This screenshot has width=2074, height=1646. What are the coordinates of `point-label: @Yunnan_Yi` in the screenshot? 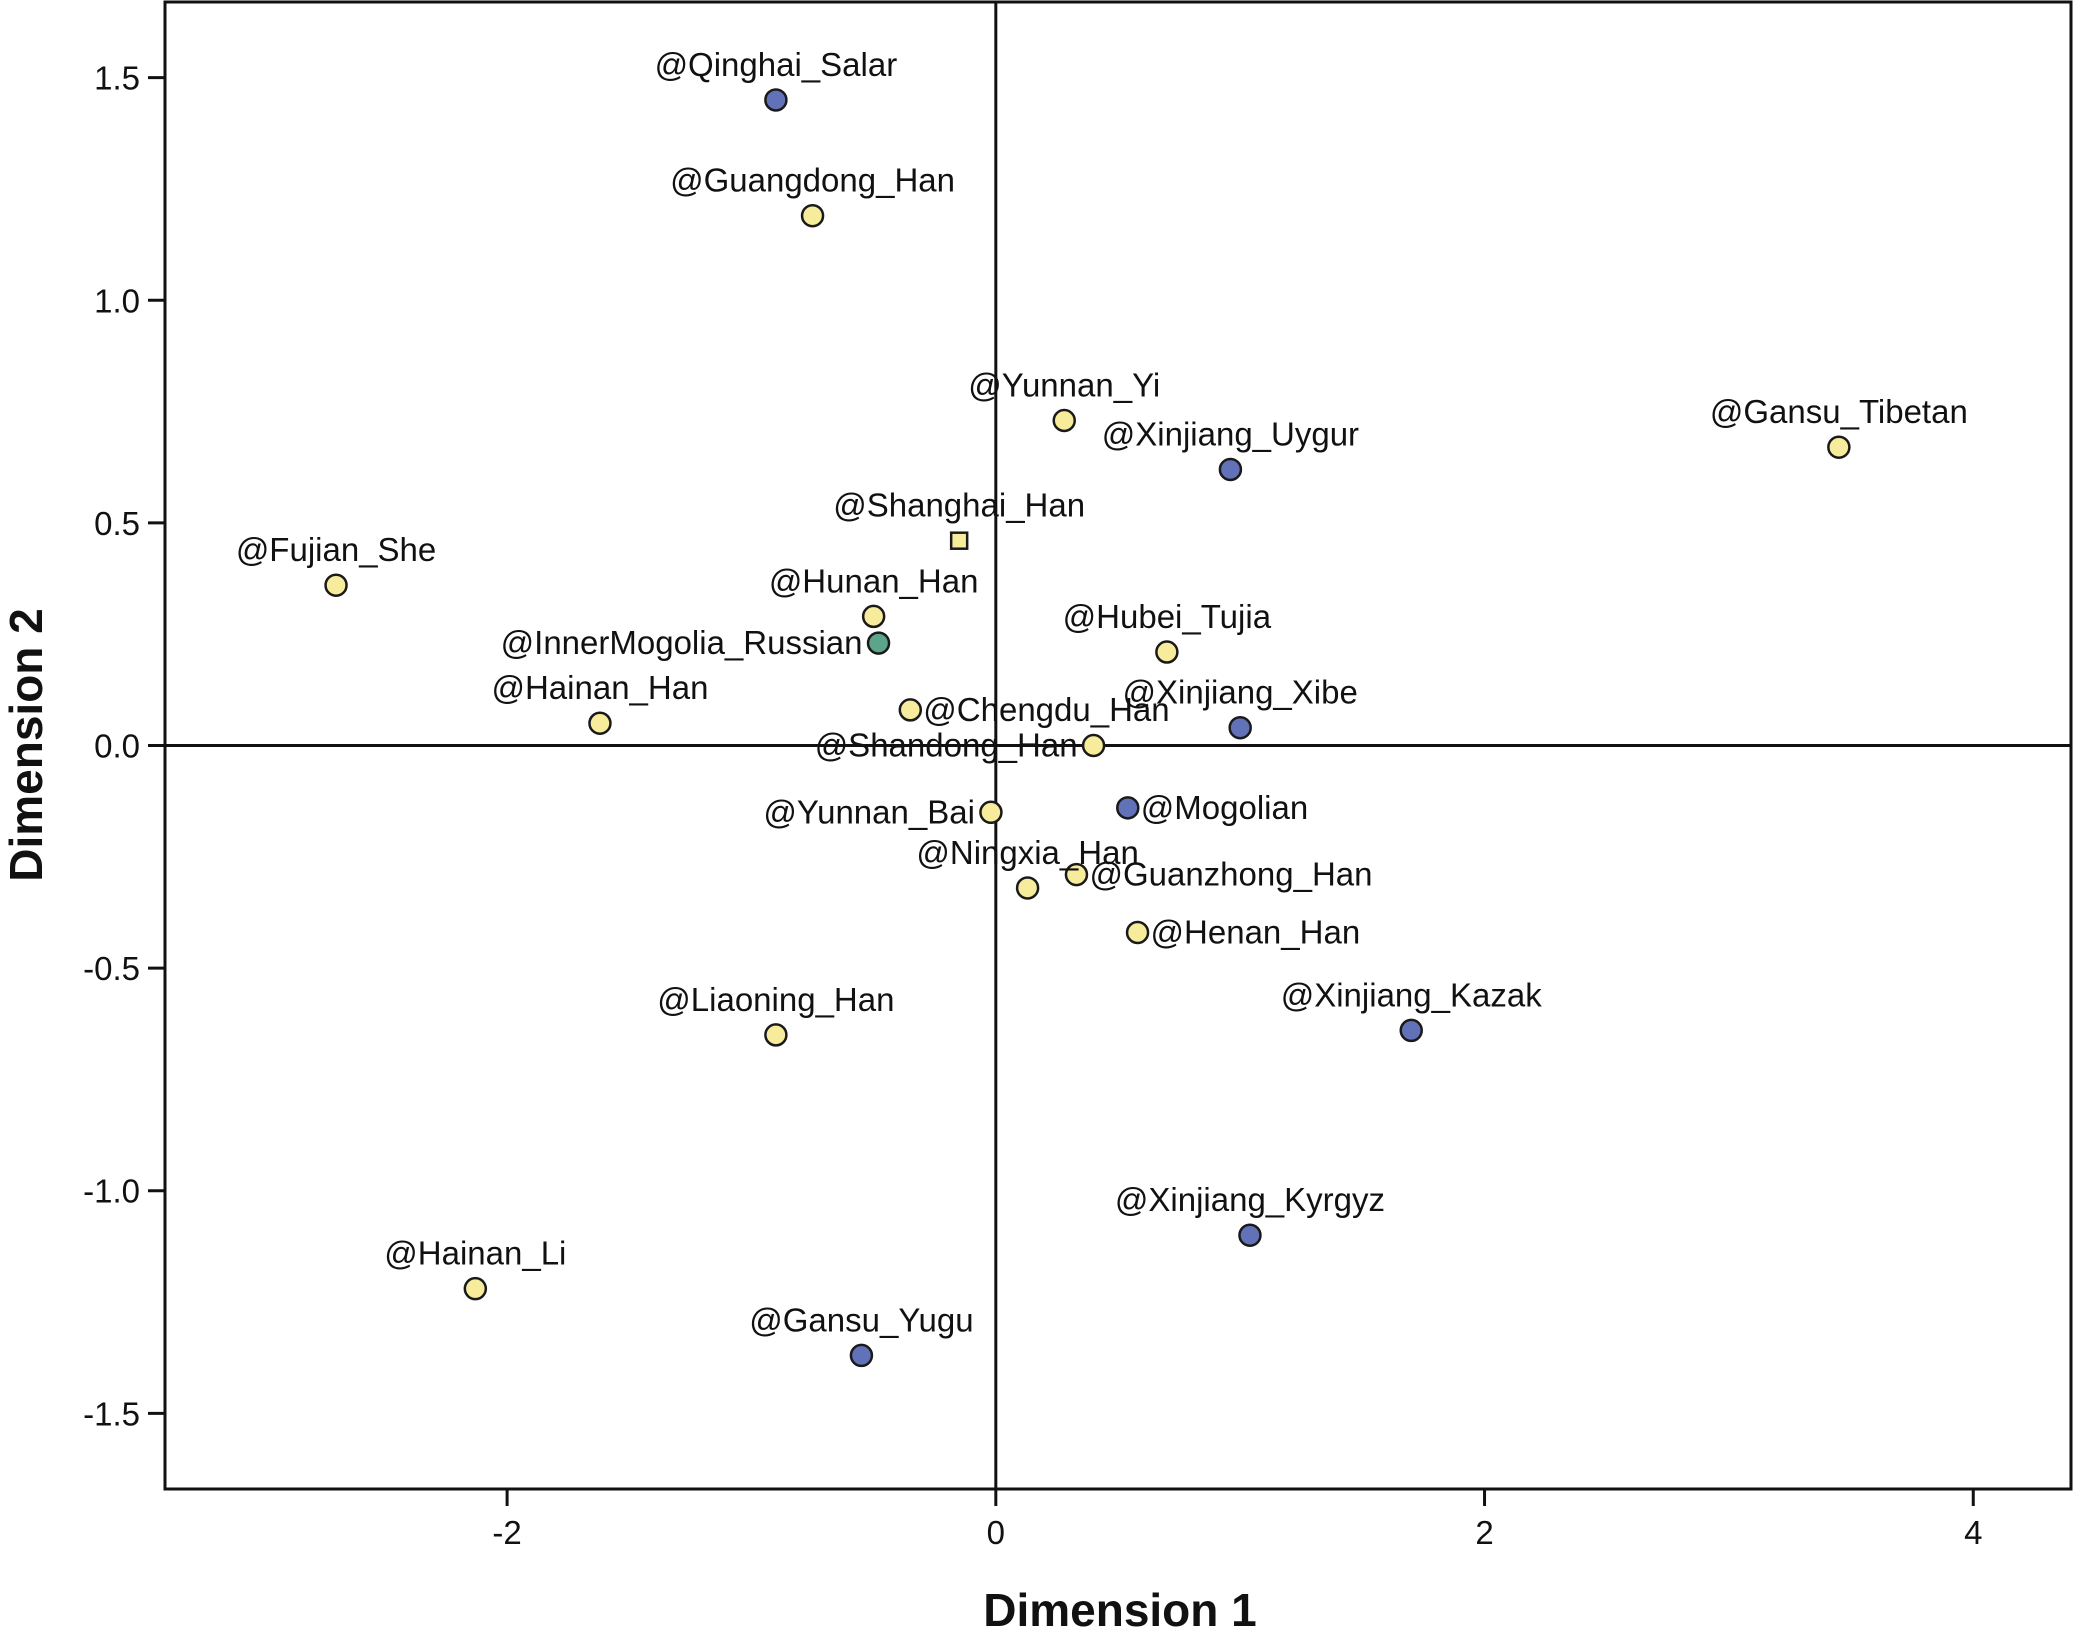 It's located at (1064, 384).